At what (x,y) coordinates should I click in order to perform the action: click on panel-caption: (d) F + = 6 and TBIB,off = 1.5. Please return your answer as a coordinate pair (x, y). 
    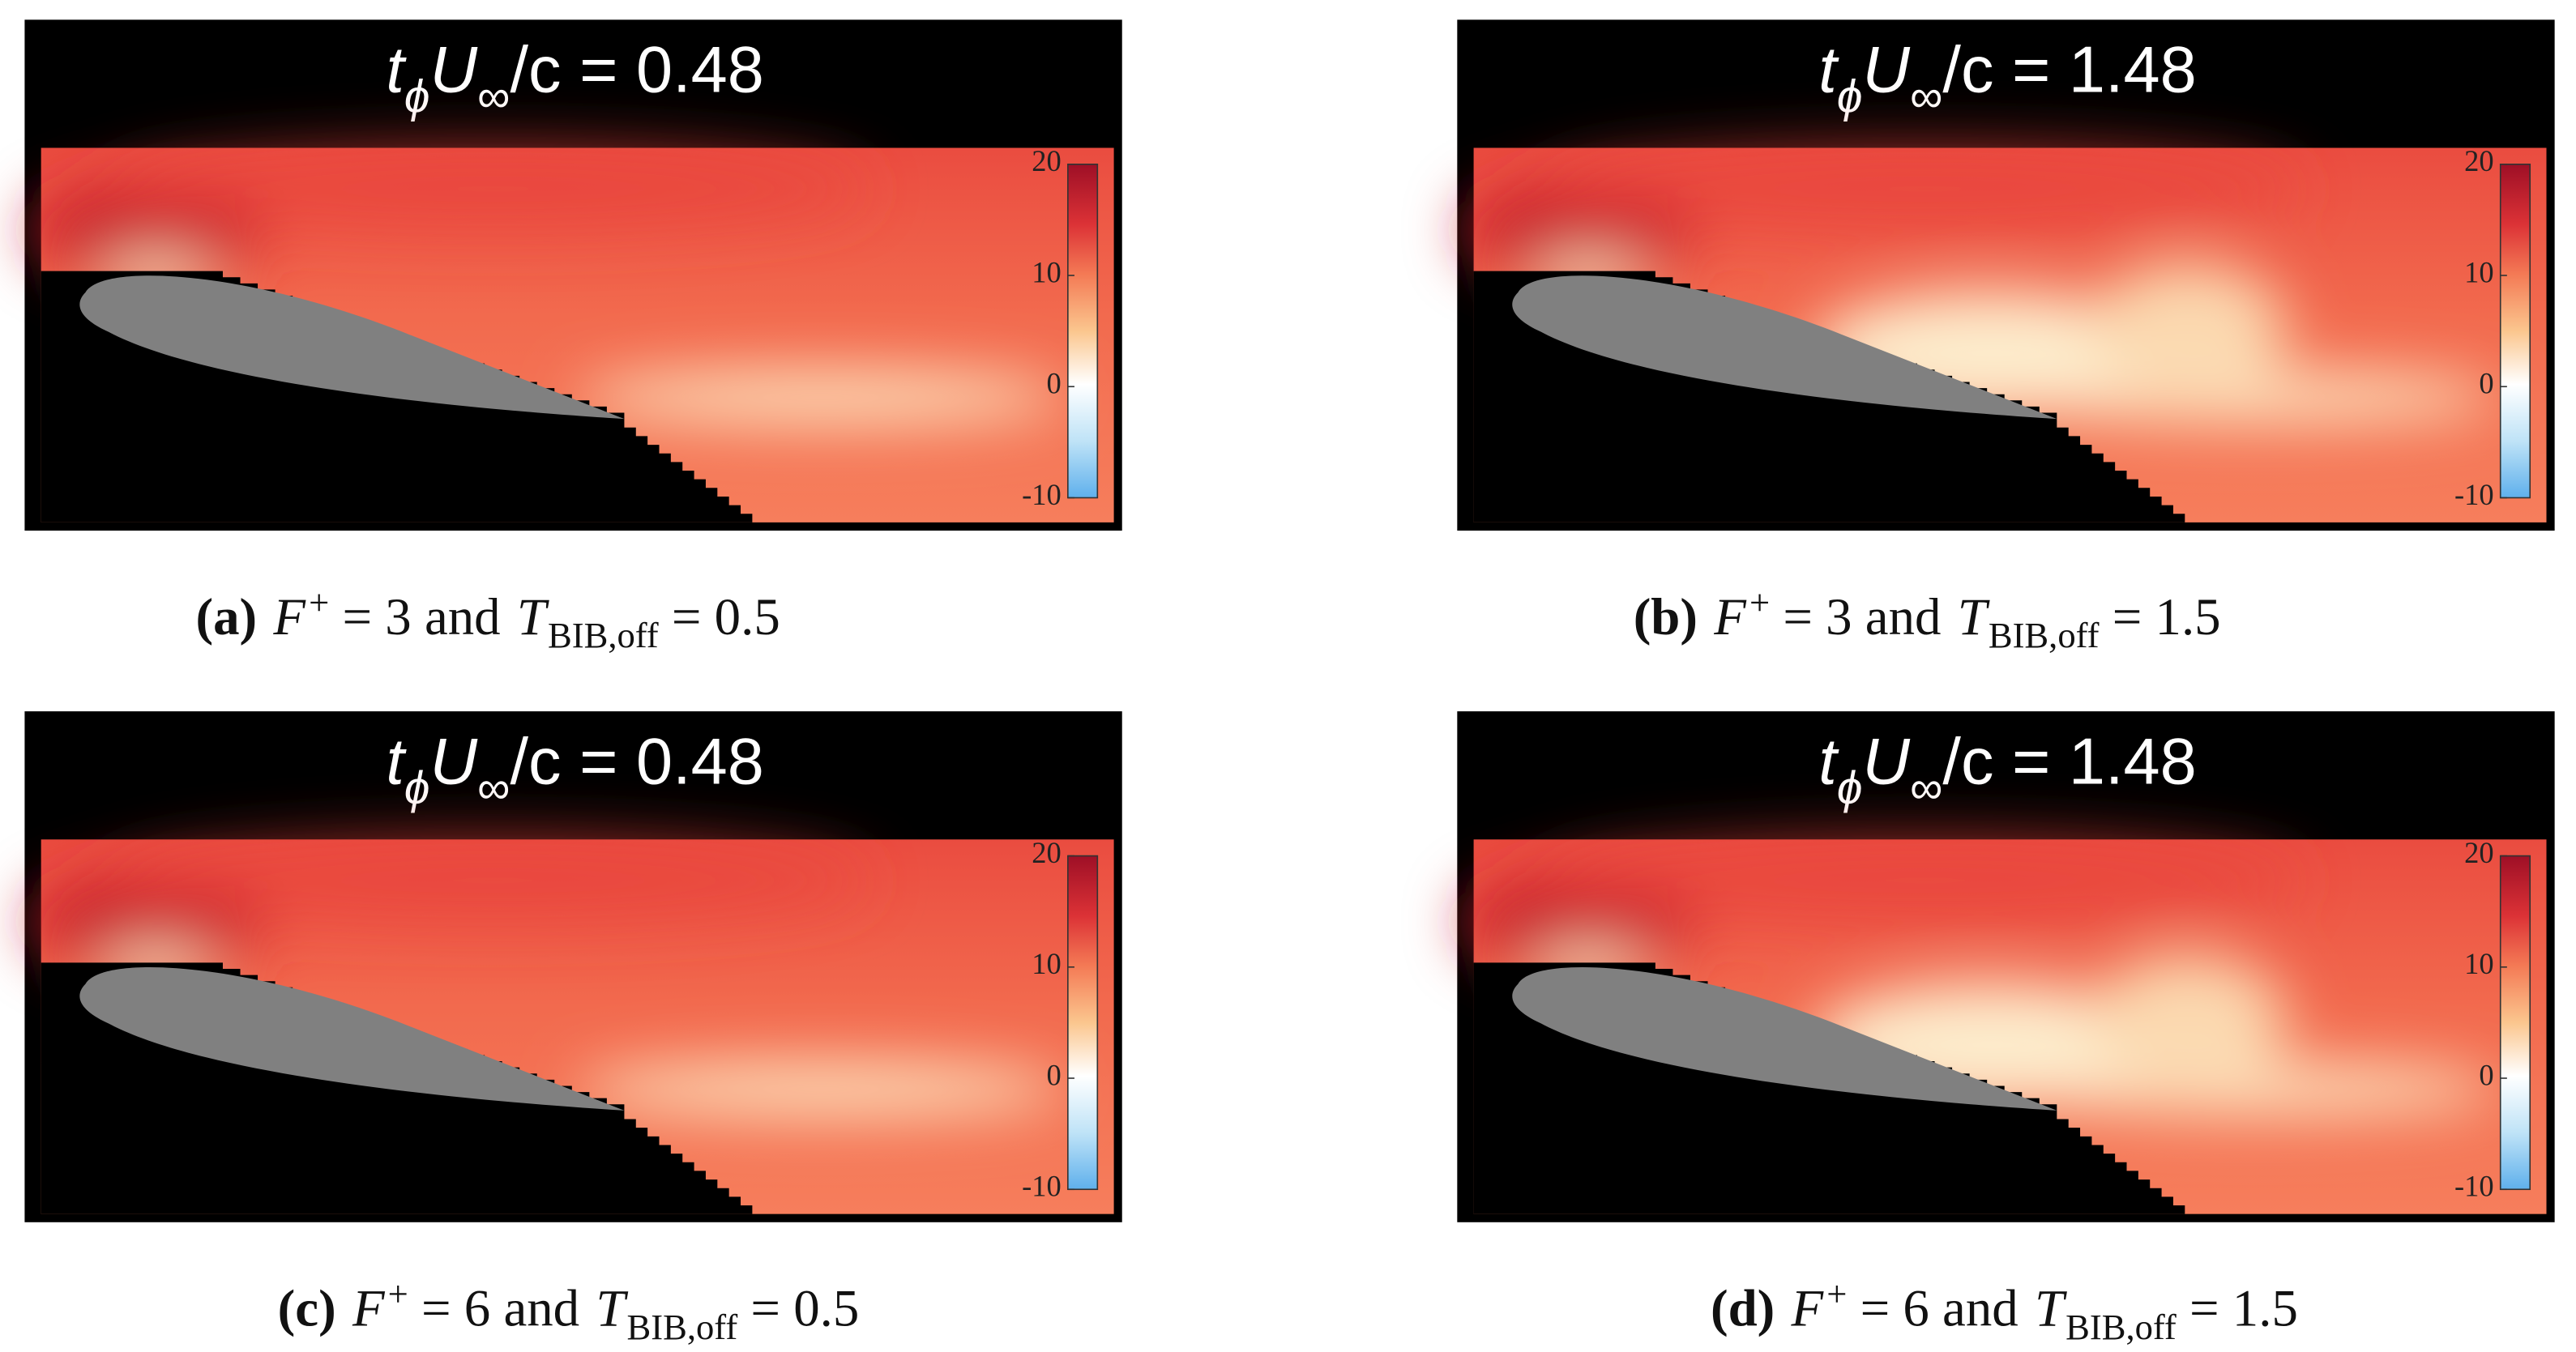
    Looking at the image, I should click on (2004, 1310).